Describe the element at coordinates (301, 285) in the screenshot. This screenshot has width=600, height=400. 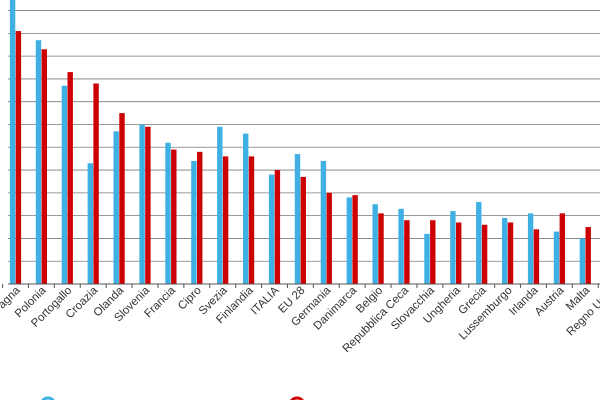
I see `x-axis` at that location.